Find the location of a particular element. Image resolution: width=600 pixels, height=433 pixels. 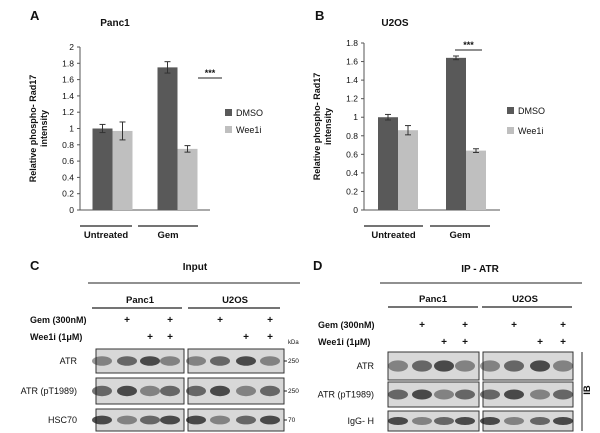

cell-line-label: U2OS is located at coordinates (235, 300).